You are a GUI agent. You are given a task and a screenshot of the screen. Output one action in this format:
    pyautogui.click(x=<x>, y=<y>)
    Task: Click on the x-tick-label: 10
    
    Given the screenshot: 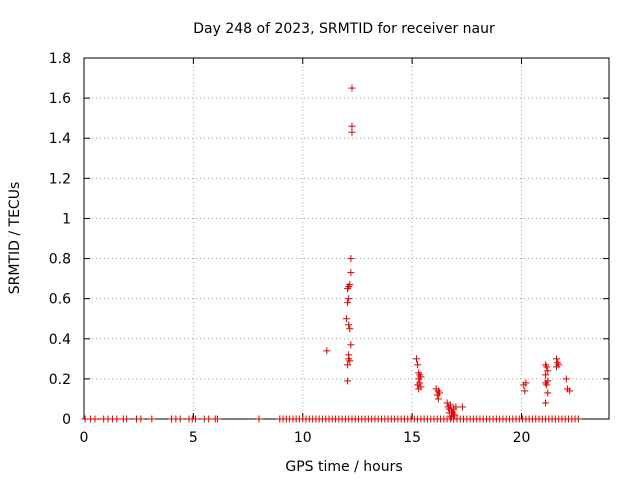 What is the action you would take?
    pyautogui.click(x=303, y=438)
    